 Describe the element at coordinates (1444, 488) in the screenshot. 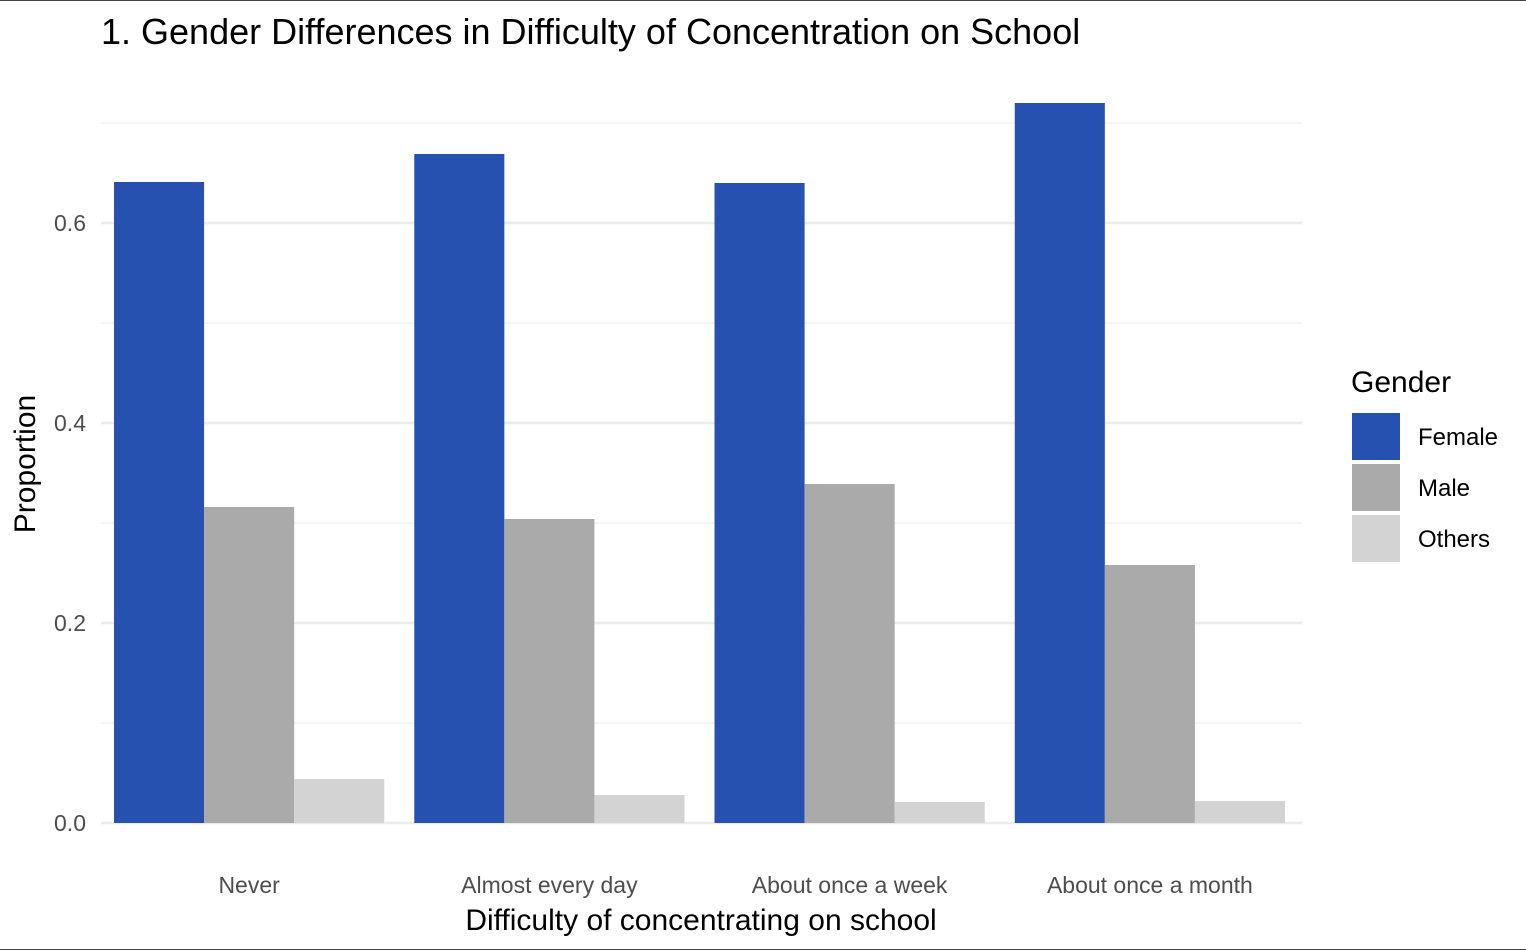

I see `legend-label: Male` at that location.